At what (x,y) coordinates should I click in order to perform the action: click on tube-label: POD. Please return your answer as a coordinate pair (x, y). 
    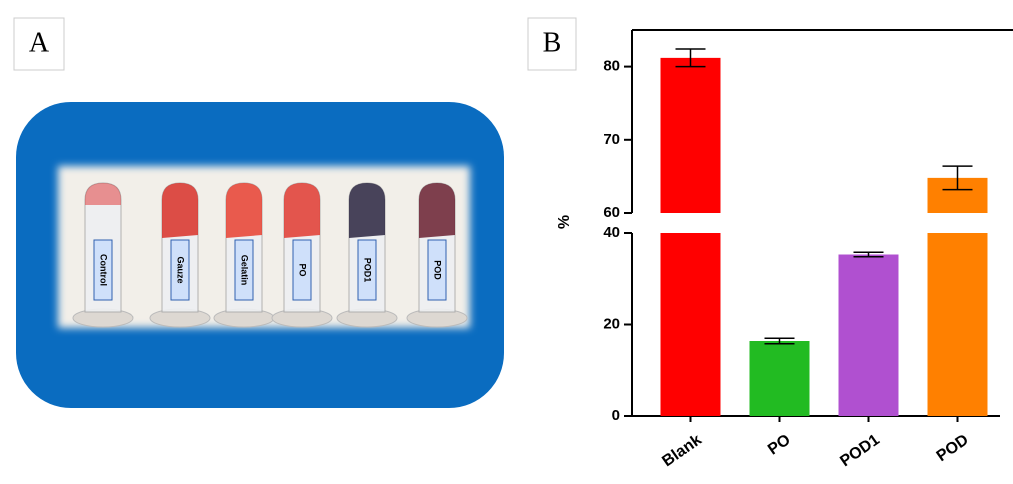
    Looking at the image, I should click on (438, 270).